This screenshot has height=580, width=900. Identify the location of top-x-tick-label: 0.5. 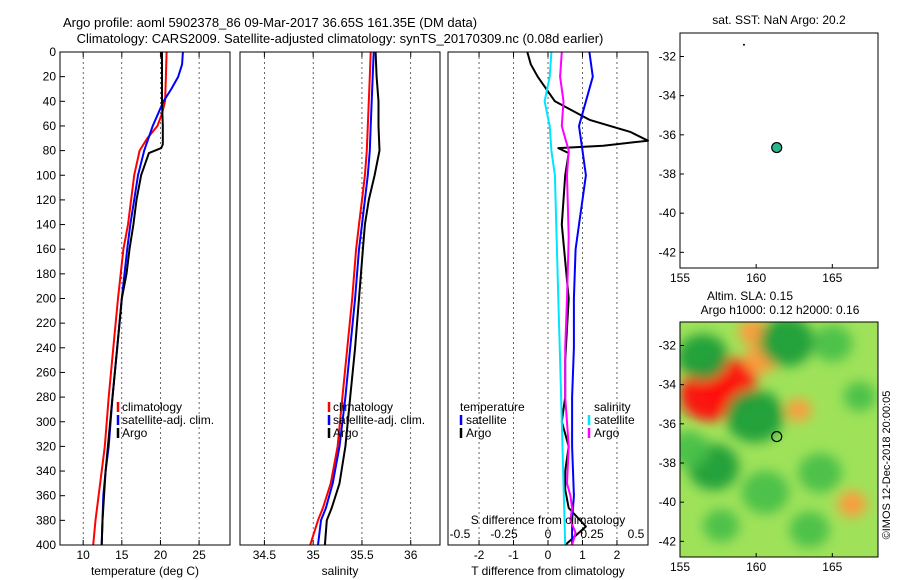
(636, 534).